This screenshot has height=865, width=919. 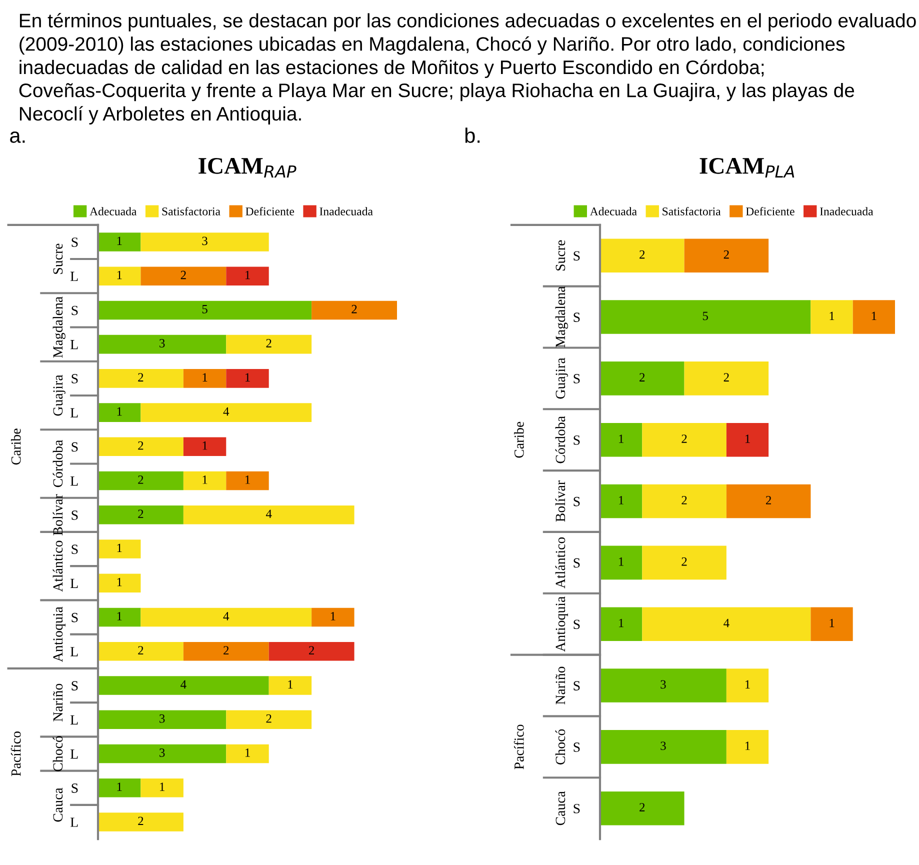 What do you see at coordinates (113, 211) in the screenshot?
I see `legend-label: Adecuada` at bounding box center [113, 211].